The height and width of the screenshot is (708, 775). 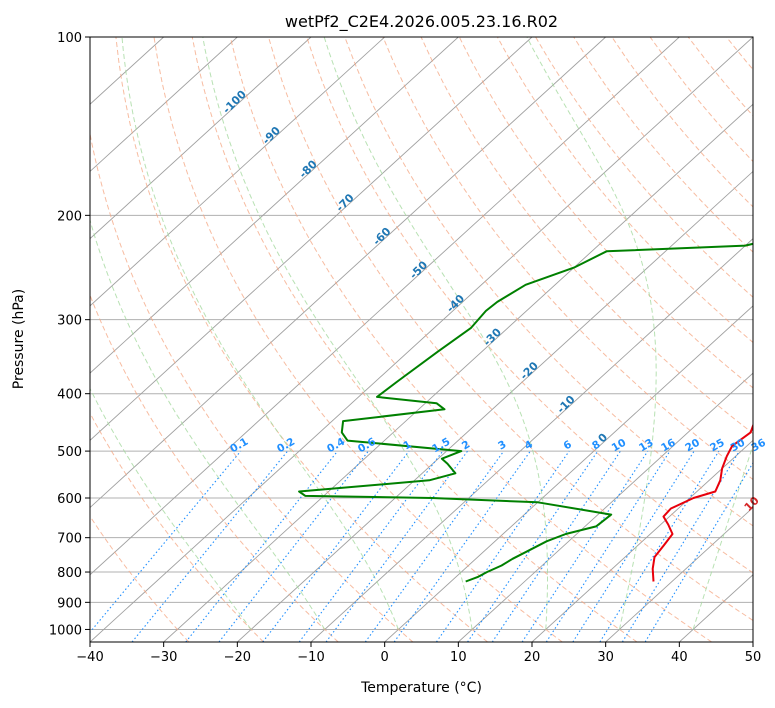 I want to click on temperature-profile-line, so click(x=702, y=502).